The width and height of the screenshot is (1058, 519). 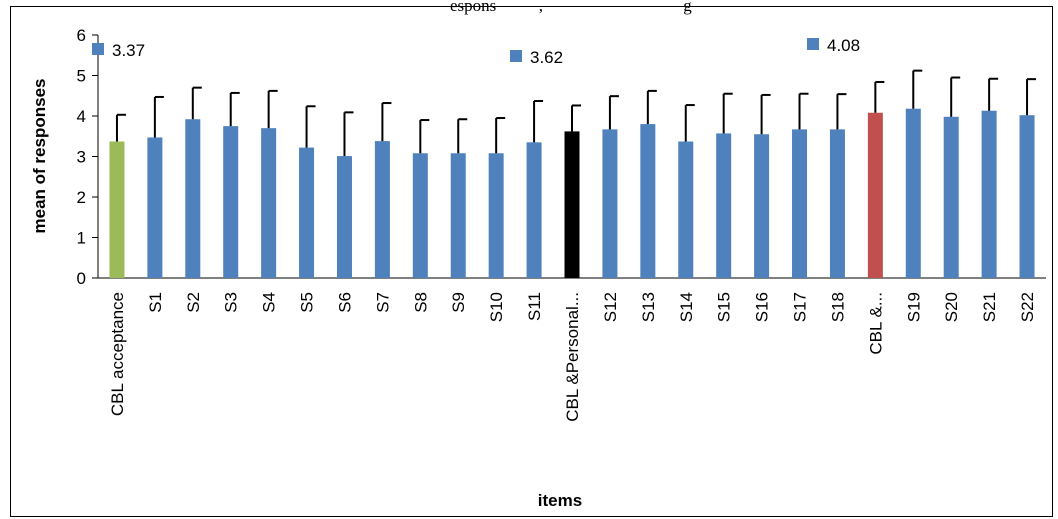 What do you see at coordinates (1027, 307) in the screenshot?
I see `x-tick-label: S22` at bounding box center [1027, 307].